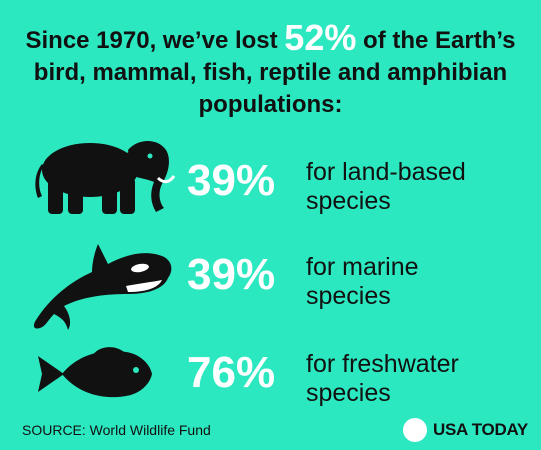 The width and height of the screenshot is (541, 450). I want to click on stat-desc-line1: for land-based, so click(386, 172).